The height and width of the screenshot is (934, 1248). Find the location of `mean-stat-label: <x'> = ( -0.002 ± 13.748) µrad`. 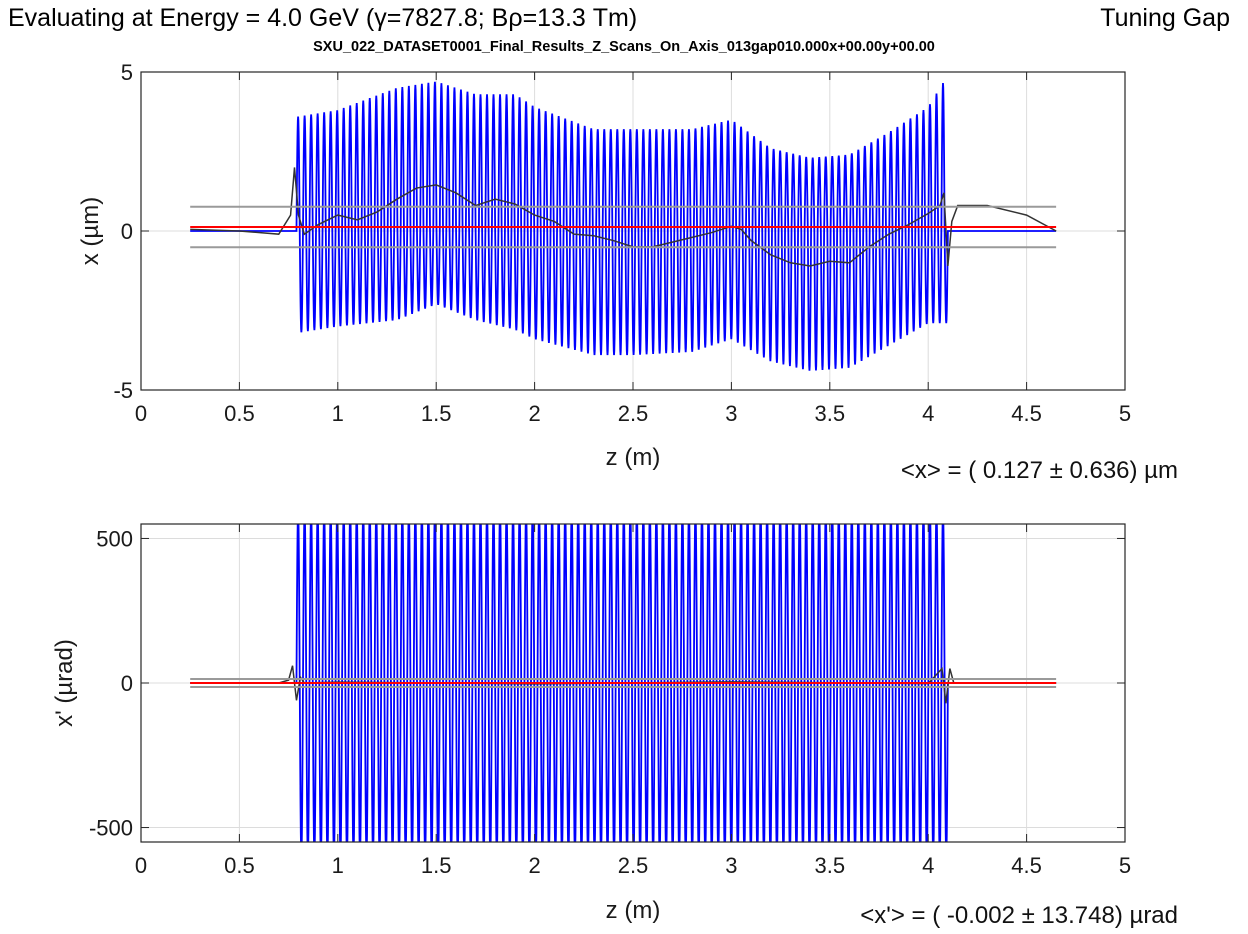

mean-stat-label: <x'> = ( -0.002 ± 13.748) µrad is located at coordinates (1019, 915).